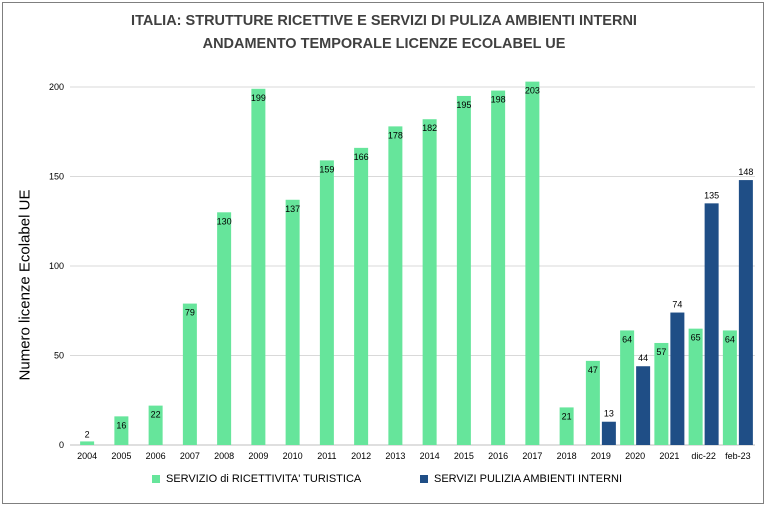  What do you see at coordinates (464, 456) in the screenshot?
I see `x-tick-label: 2015` at bounding box center [464, 456].